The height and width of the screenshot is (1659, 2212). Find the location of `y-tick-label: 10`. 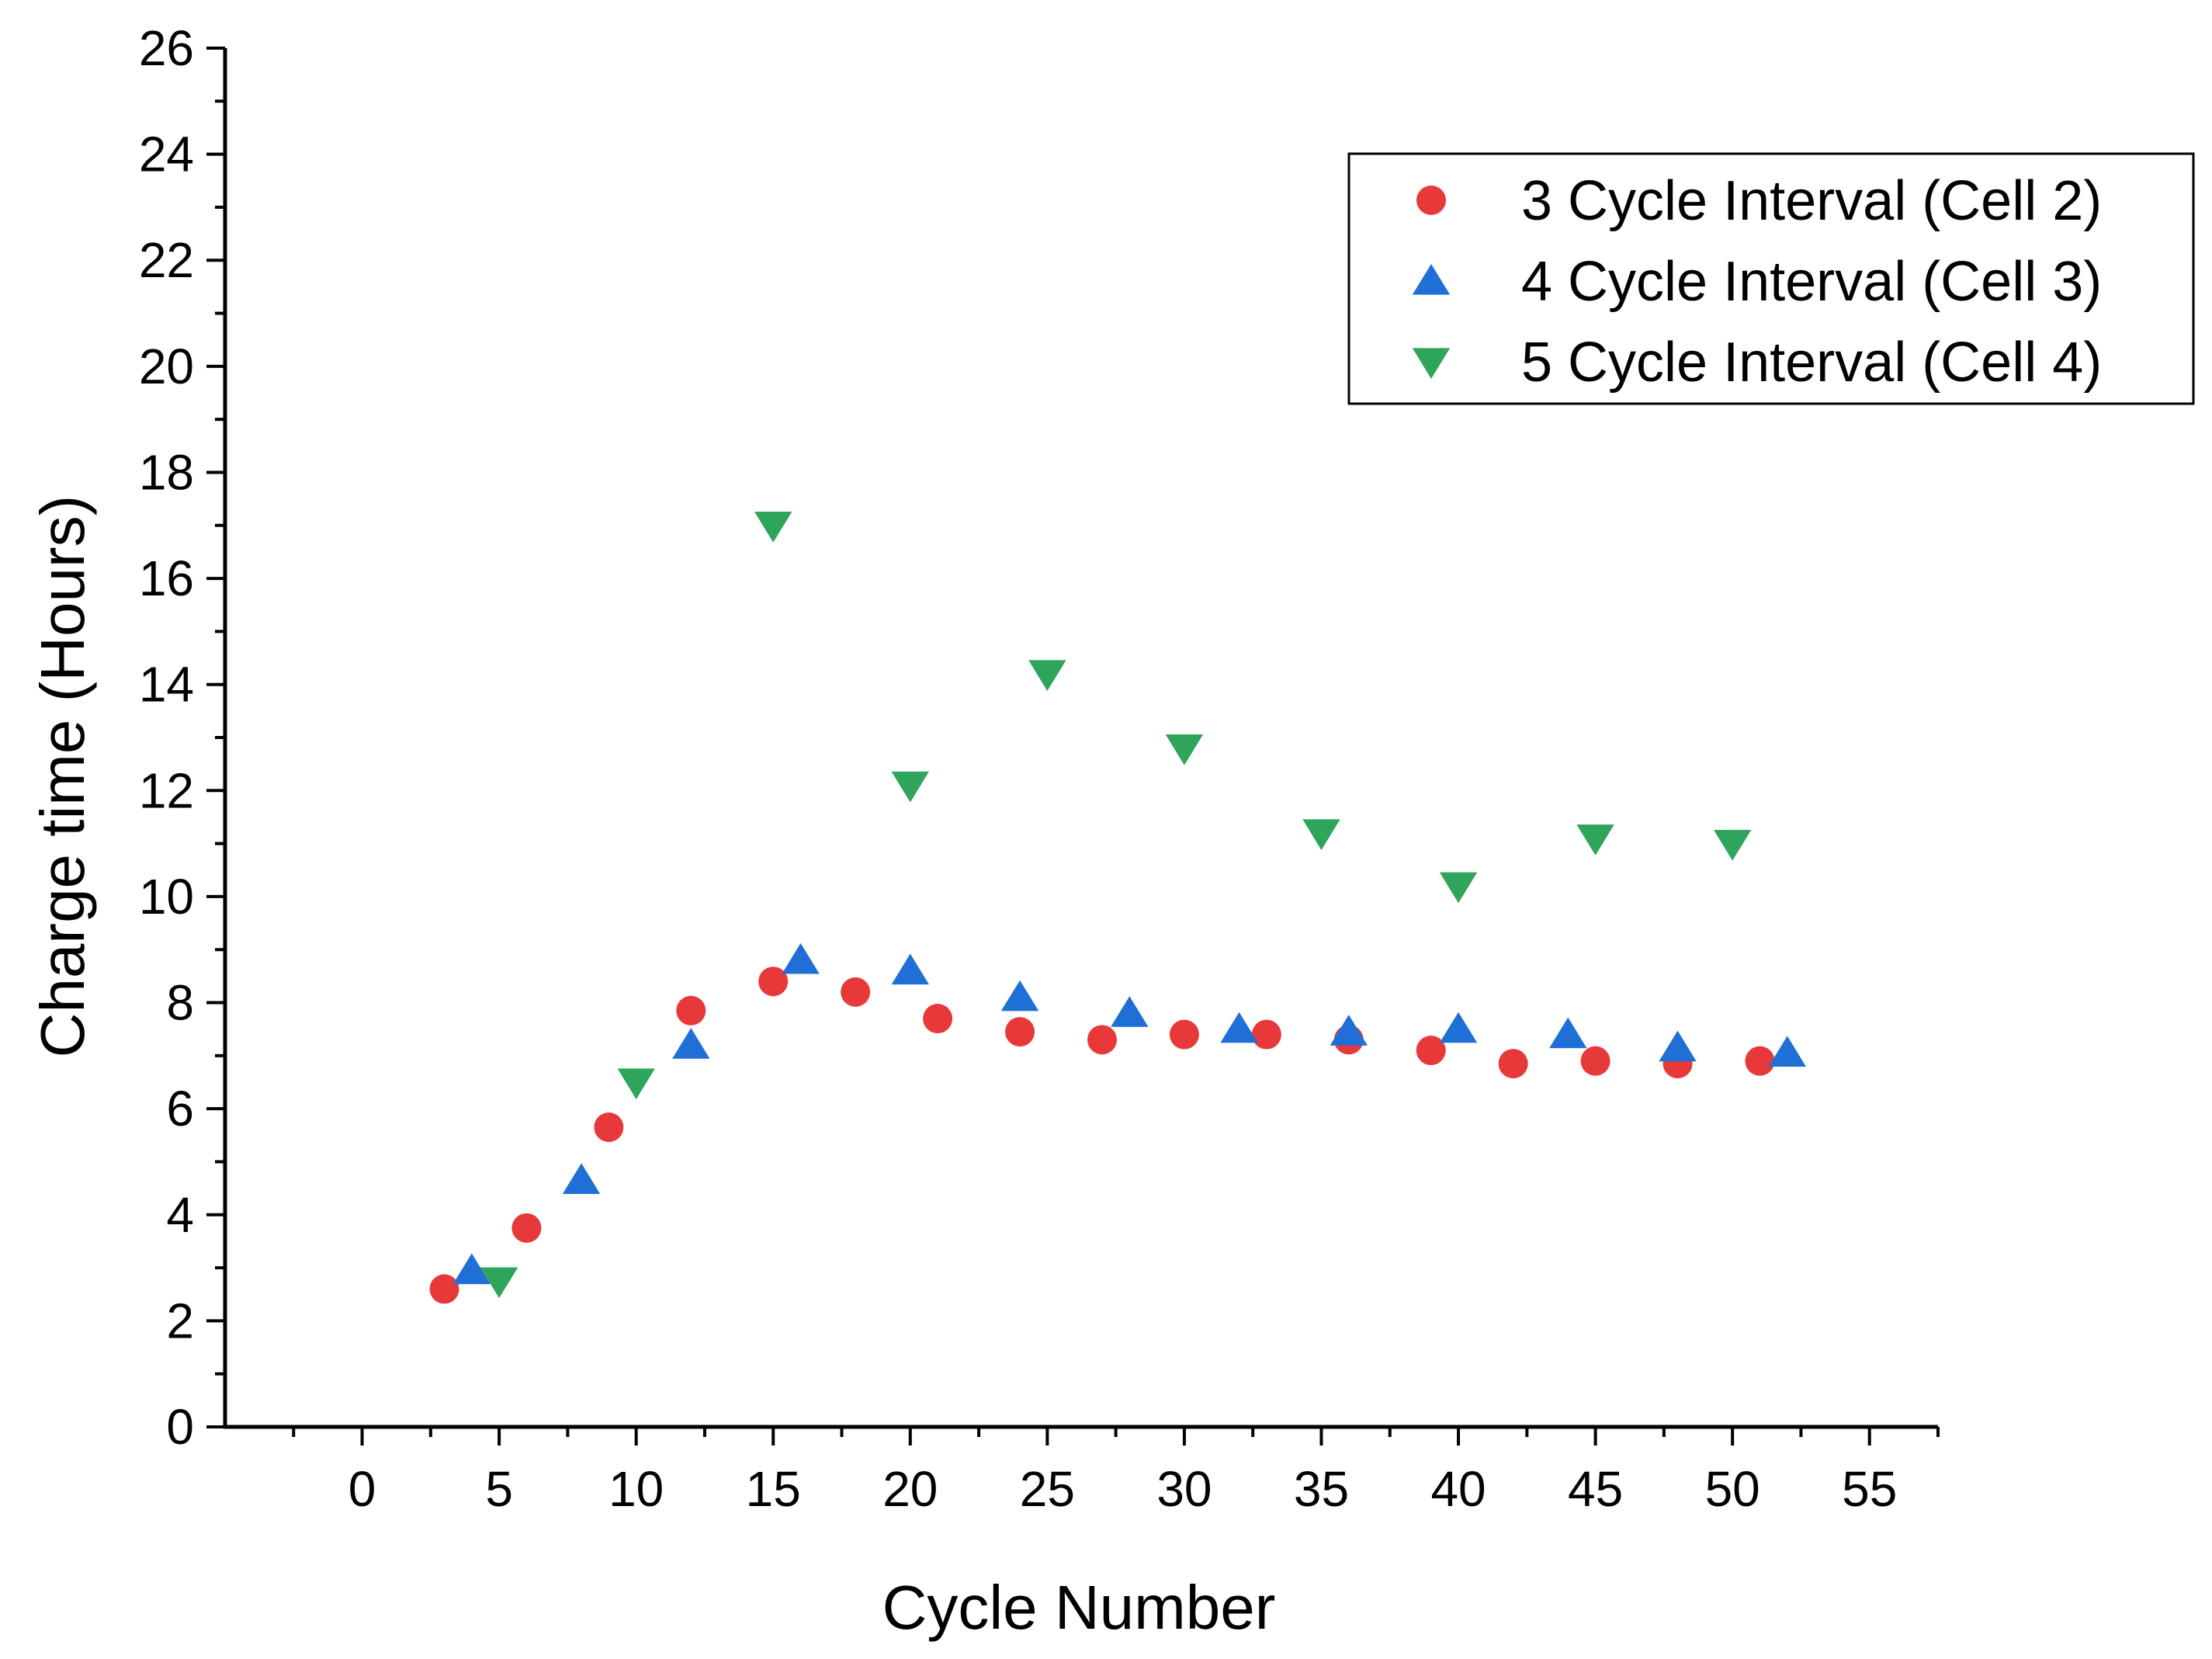

y-tick-label: 10 is located at coordinates (167, 897).